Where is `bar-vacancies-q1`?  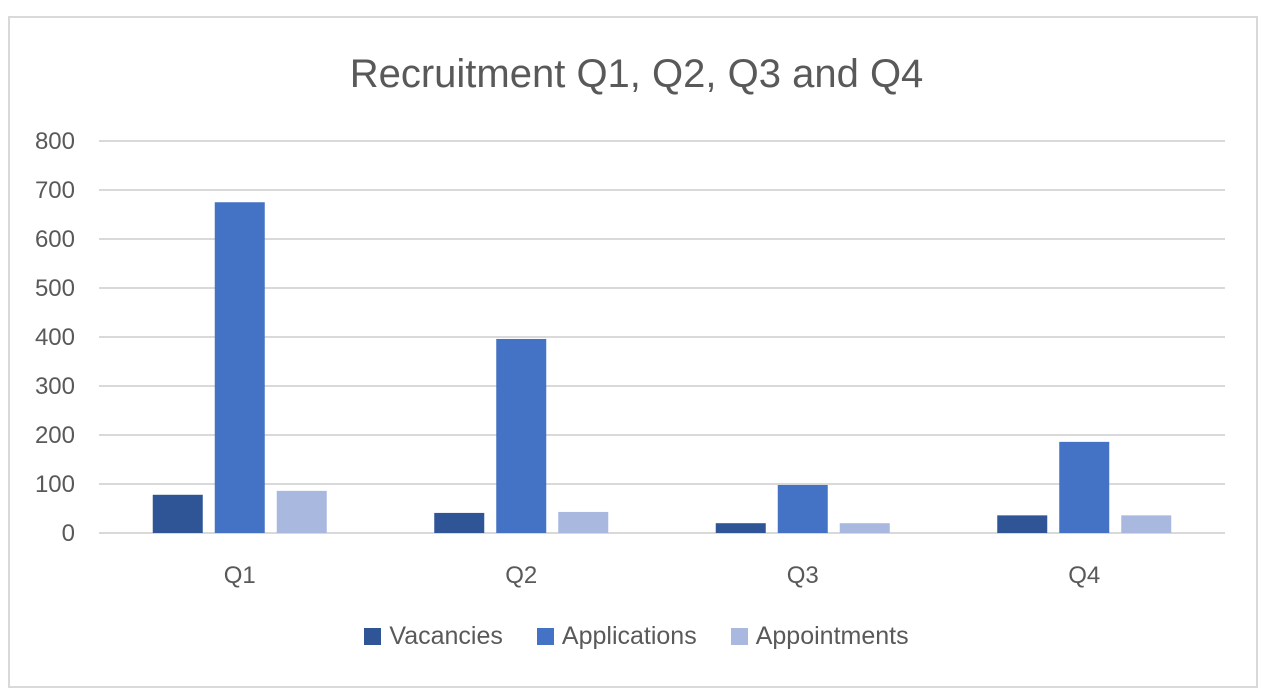
bar-vacancies-q1 is located at coordinates (177, 513).